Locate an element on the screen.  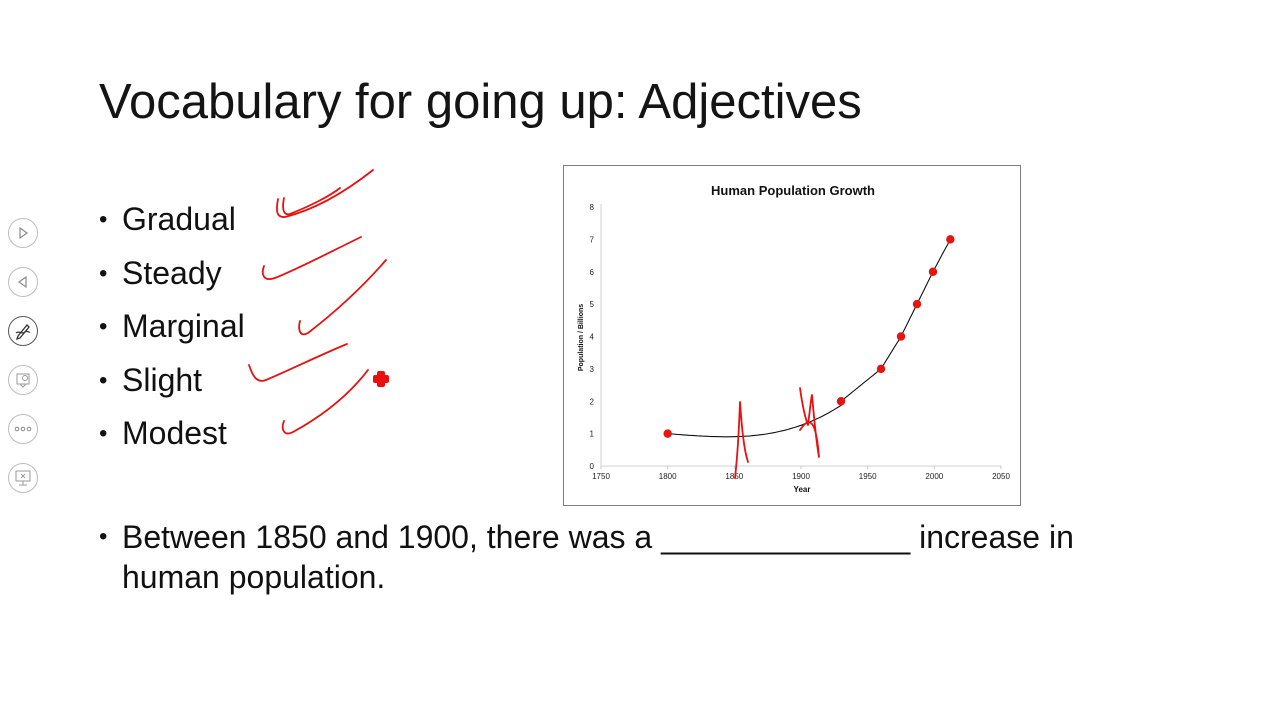
x-tick-label: 1950 is located at coordinates (868, 476).